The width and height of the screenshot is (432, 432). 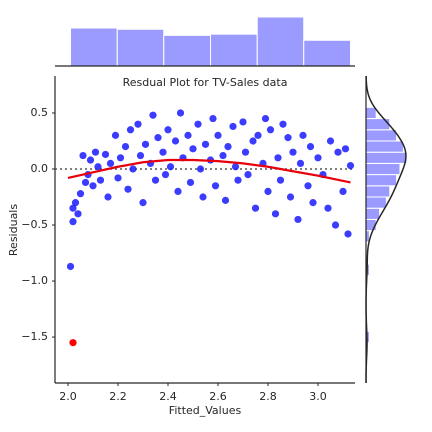 What do you see at coordinates (68, 396) in the screenshot?
I see `x-tick-label: 2.0` at bounding box center [68, 396].